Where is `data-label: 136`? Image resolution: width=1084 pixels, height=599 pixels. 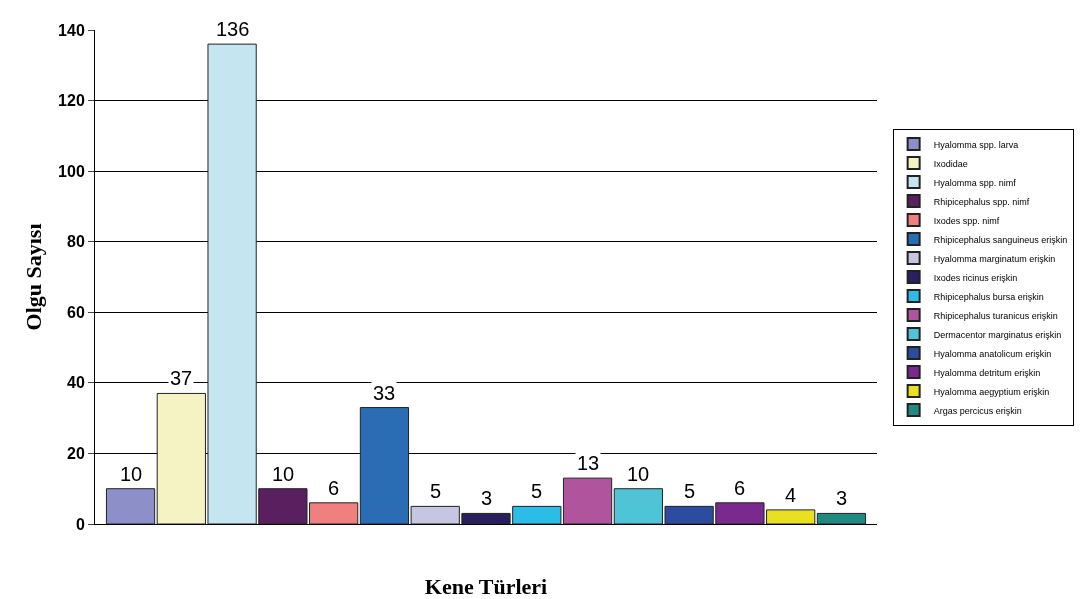
data-label: 136 is located at coordinates (233, 29).